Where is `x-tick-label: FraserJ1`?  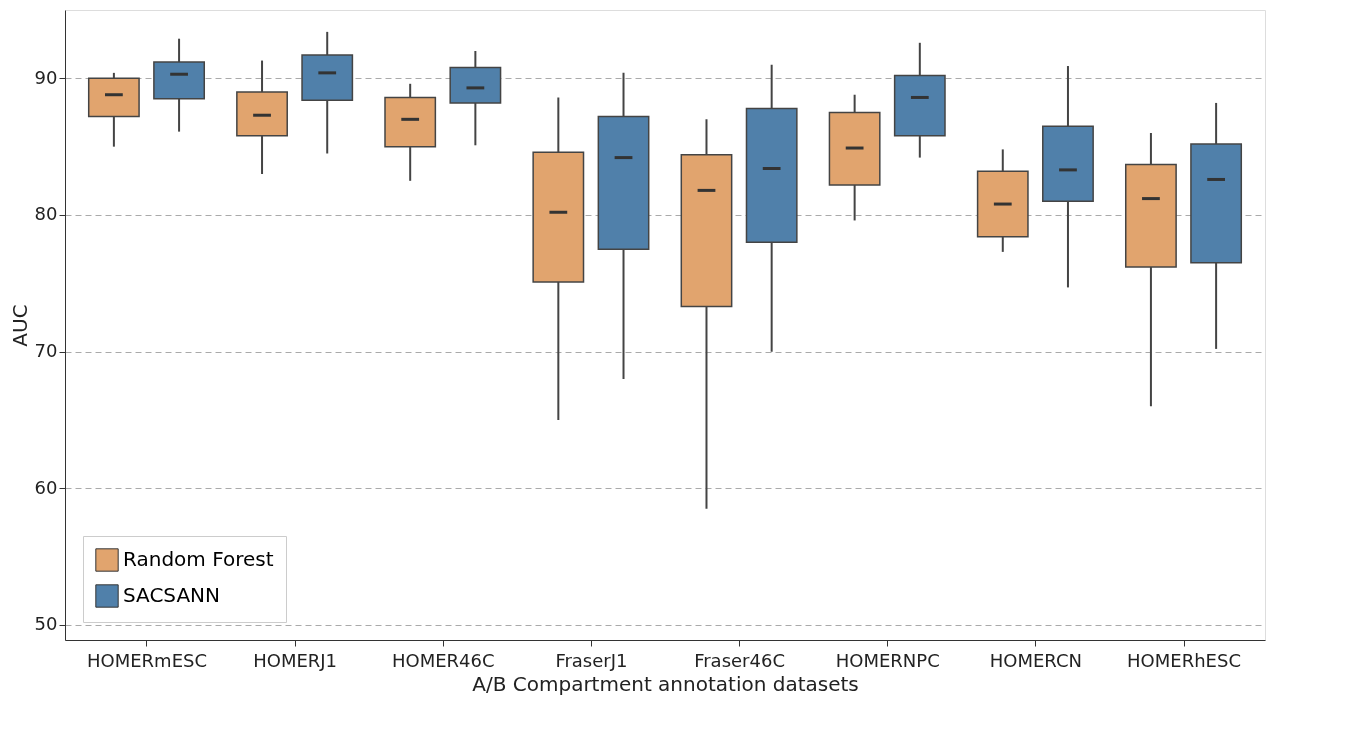
x-tick-label: FraserJ1 is located at coordinates (591, 660).